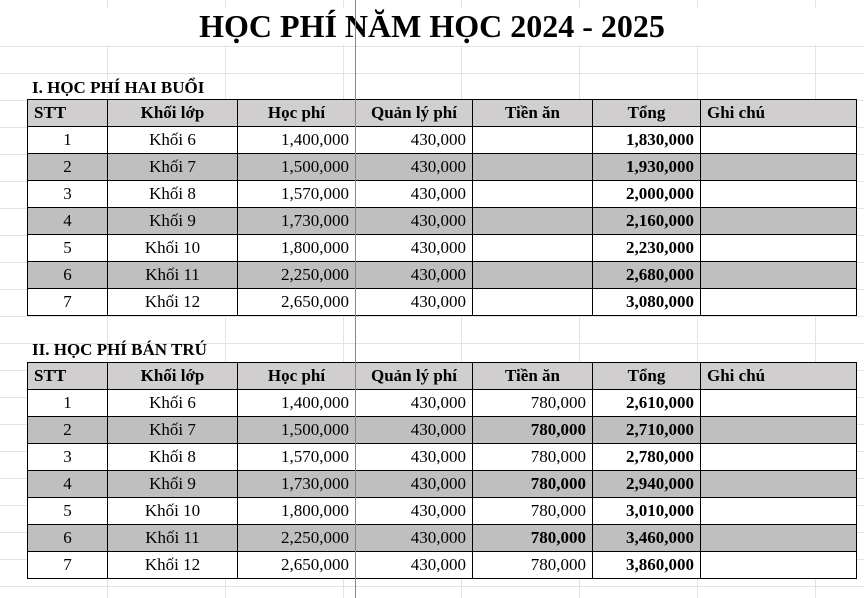  I want to click on header-tong: Tổng, so click(646, 113).